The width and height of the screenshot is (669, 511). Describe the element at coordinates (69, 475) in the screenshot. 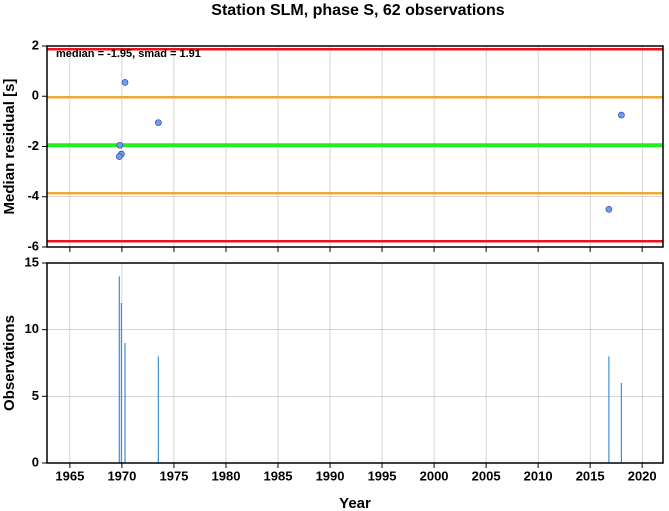

I see `x-tick-label: 1965` at that location.